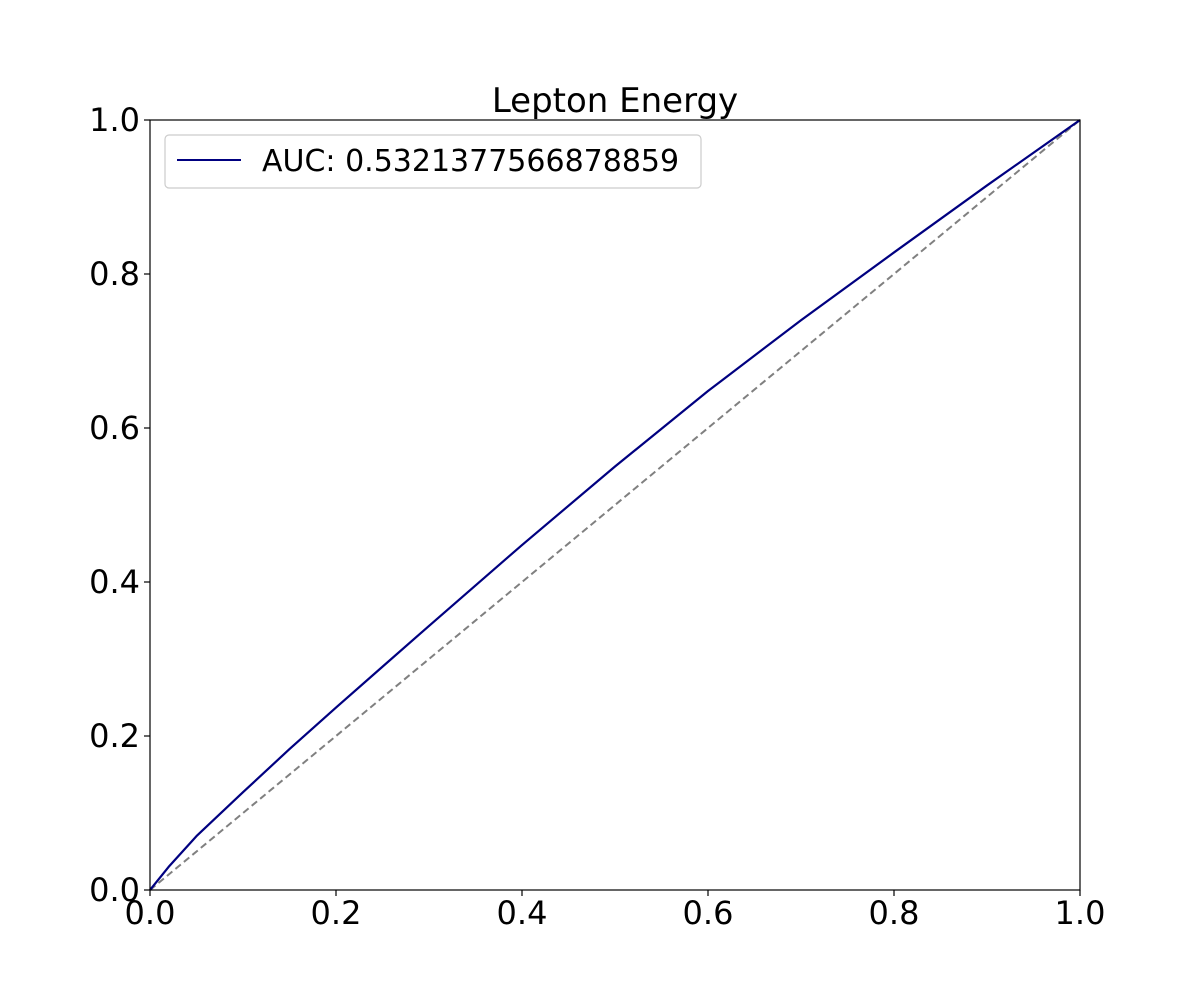  I want to click on y-axis: 0.0 0.2 0.4 0.6 0.8 1.0, so click(119, 505).